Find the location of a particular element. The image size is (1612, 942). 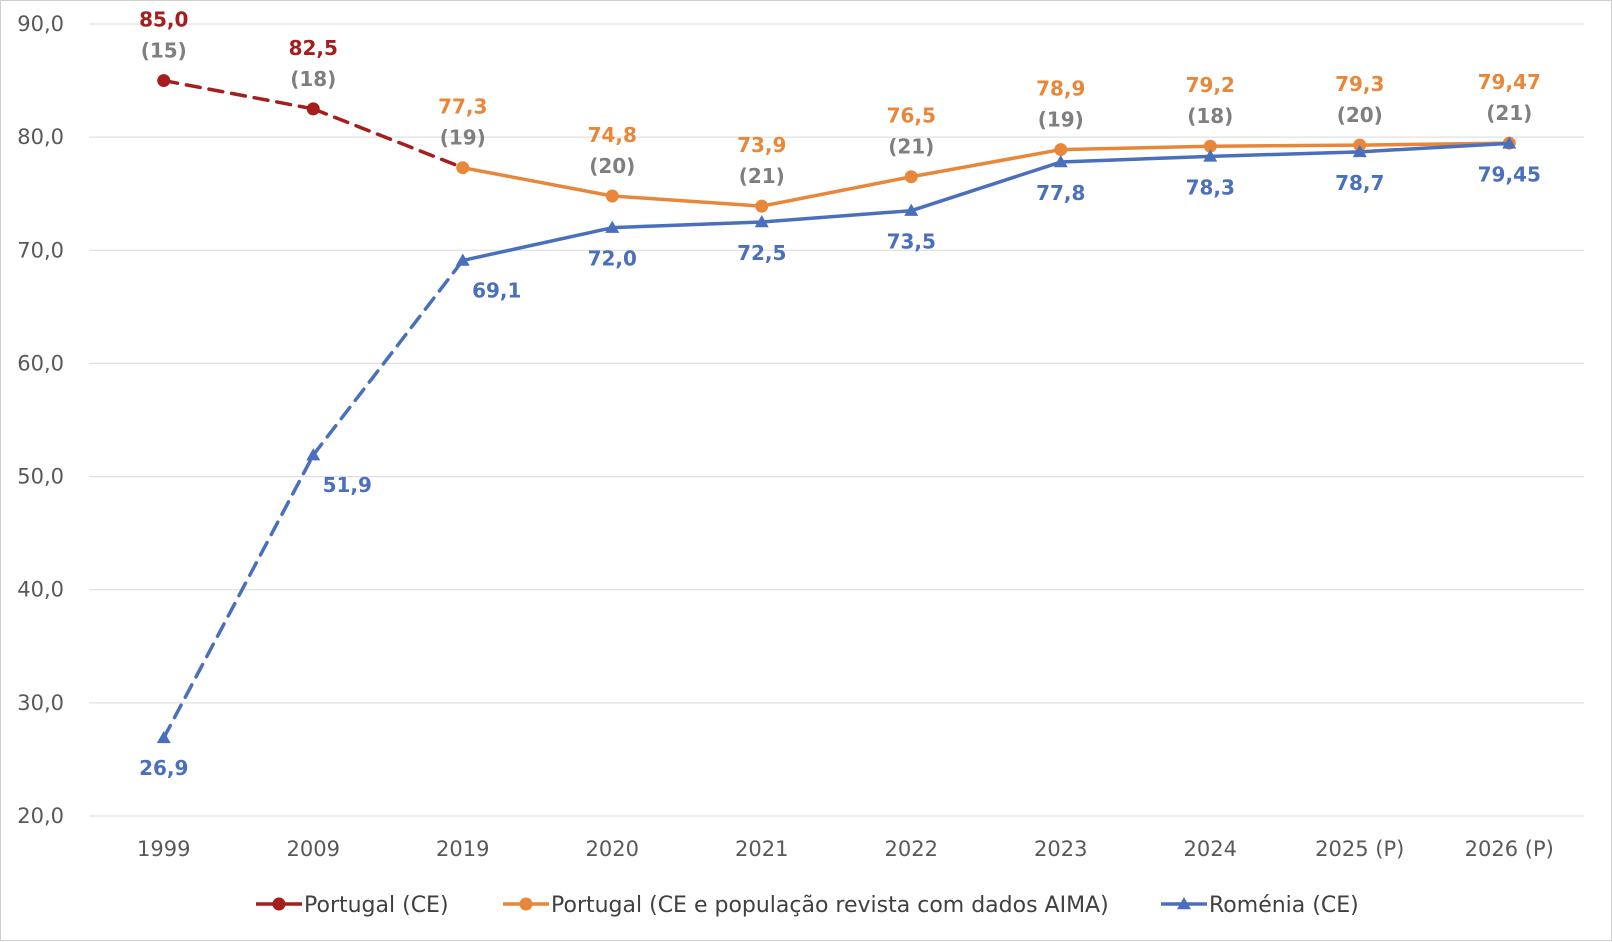

data-label: 78,9 is located at coordinates (1060, 89).